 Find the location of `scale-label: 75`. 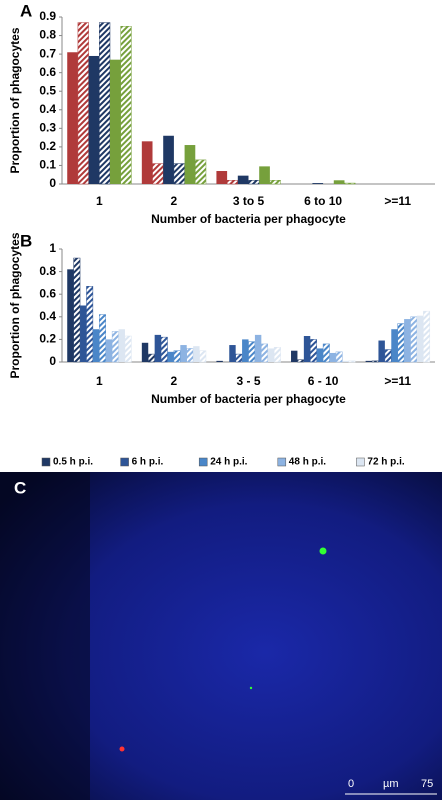

scale-label: 75 is located at coordinates (427, 784).